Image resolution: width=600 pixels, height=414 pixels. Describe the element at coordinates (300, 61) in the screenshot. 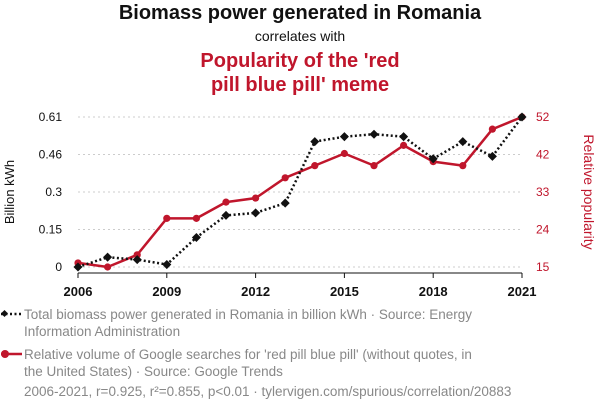

I see `second-title-line-1: Popularity of the 'red` at that location.